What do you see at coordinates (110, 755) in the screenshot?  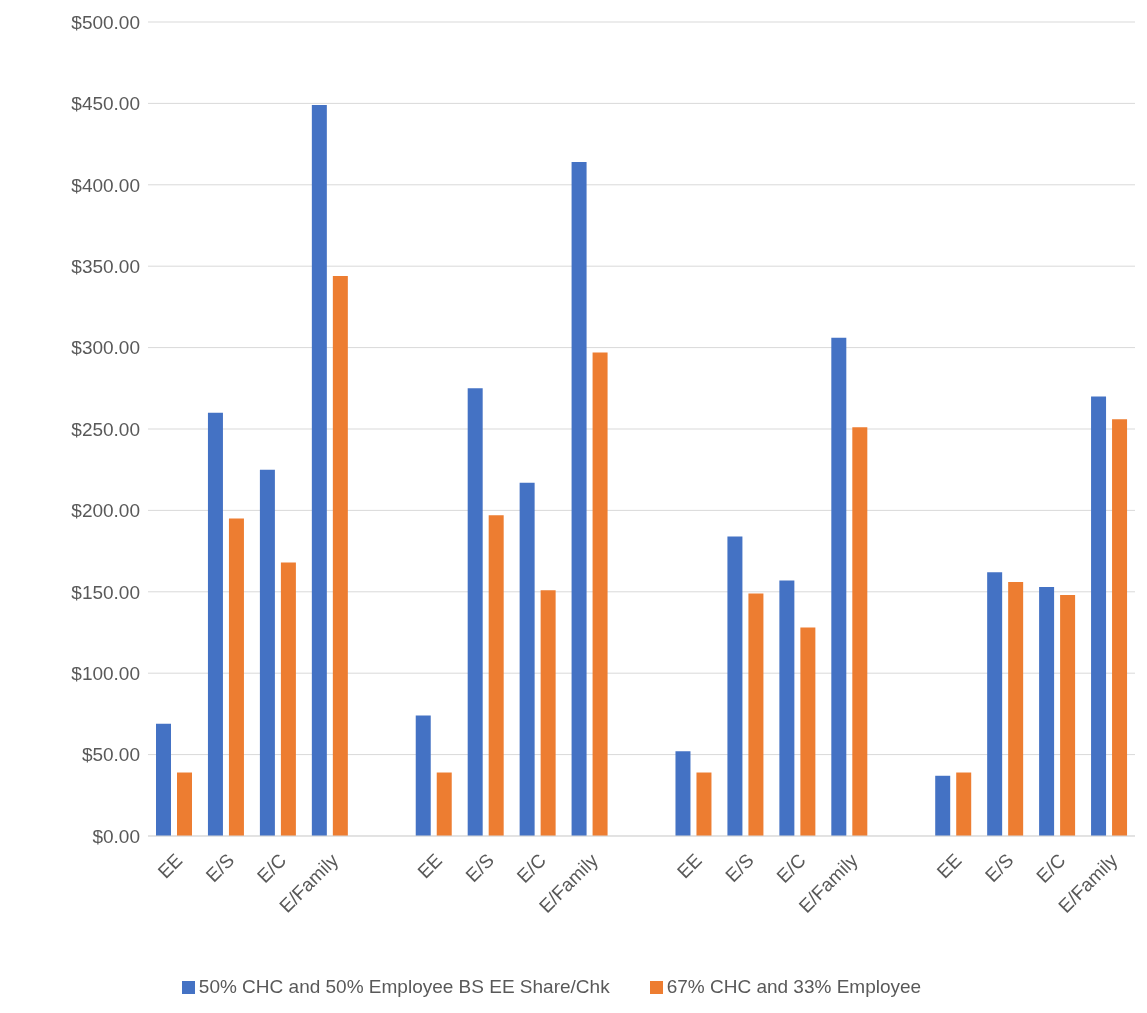 I see `y-tick-label: $50.00` at bounding box center [110, 755].